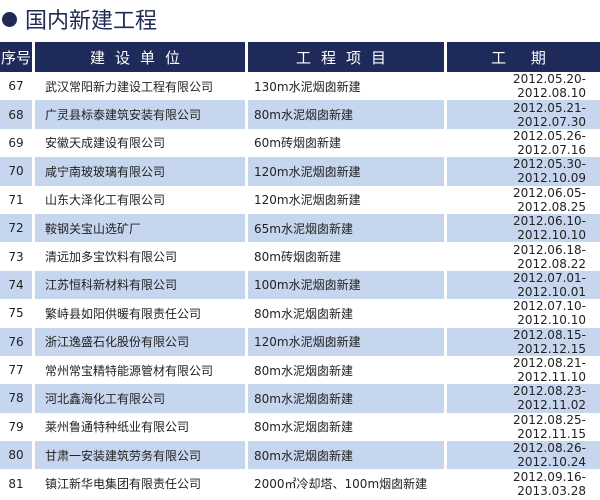 The height and width of the screenshot is (500, 600). I want to click on cell-company: 繁峙县如阳供暖有限责任公司, so click(123, 313).